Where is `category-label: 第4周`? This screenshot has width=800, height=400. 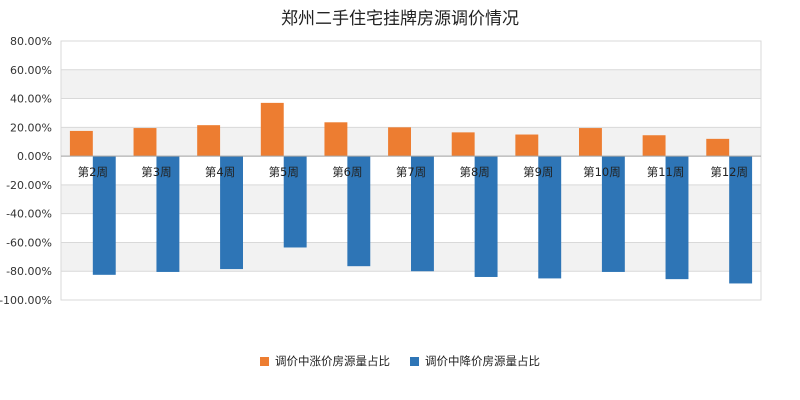
category-label: 第4周 is located at coordinates (220, 172).